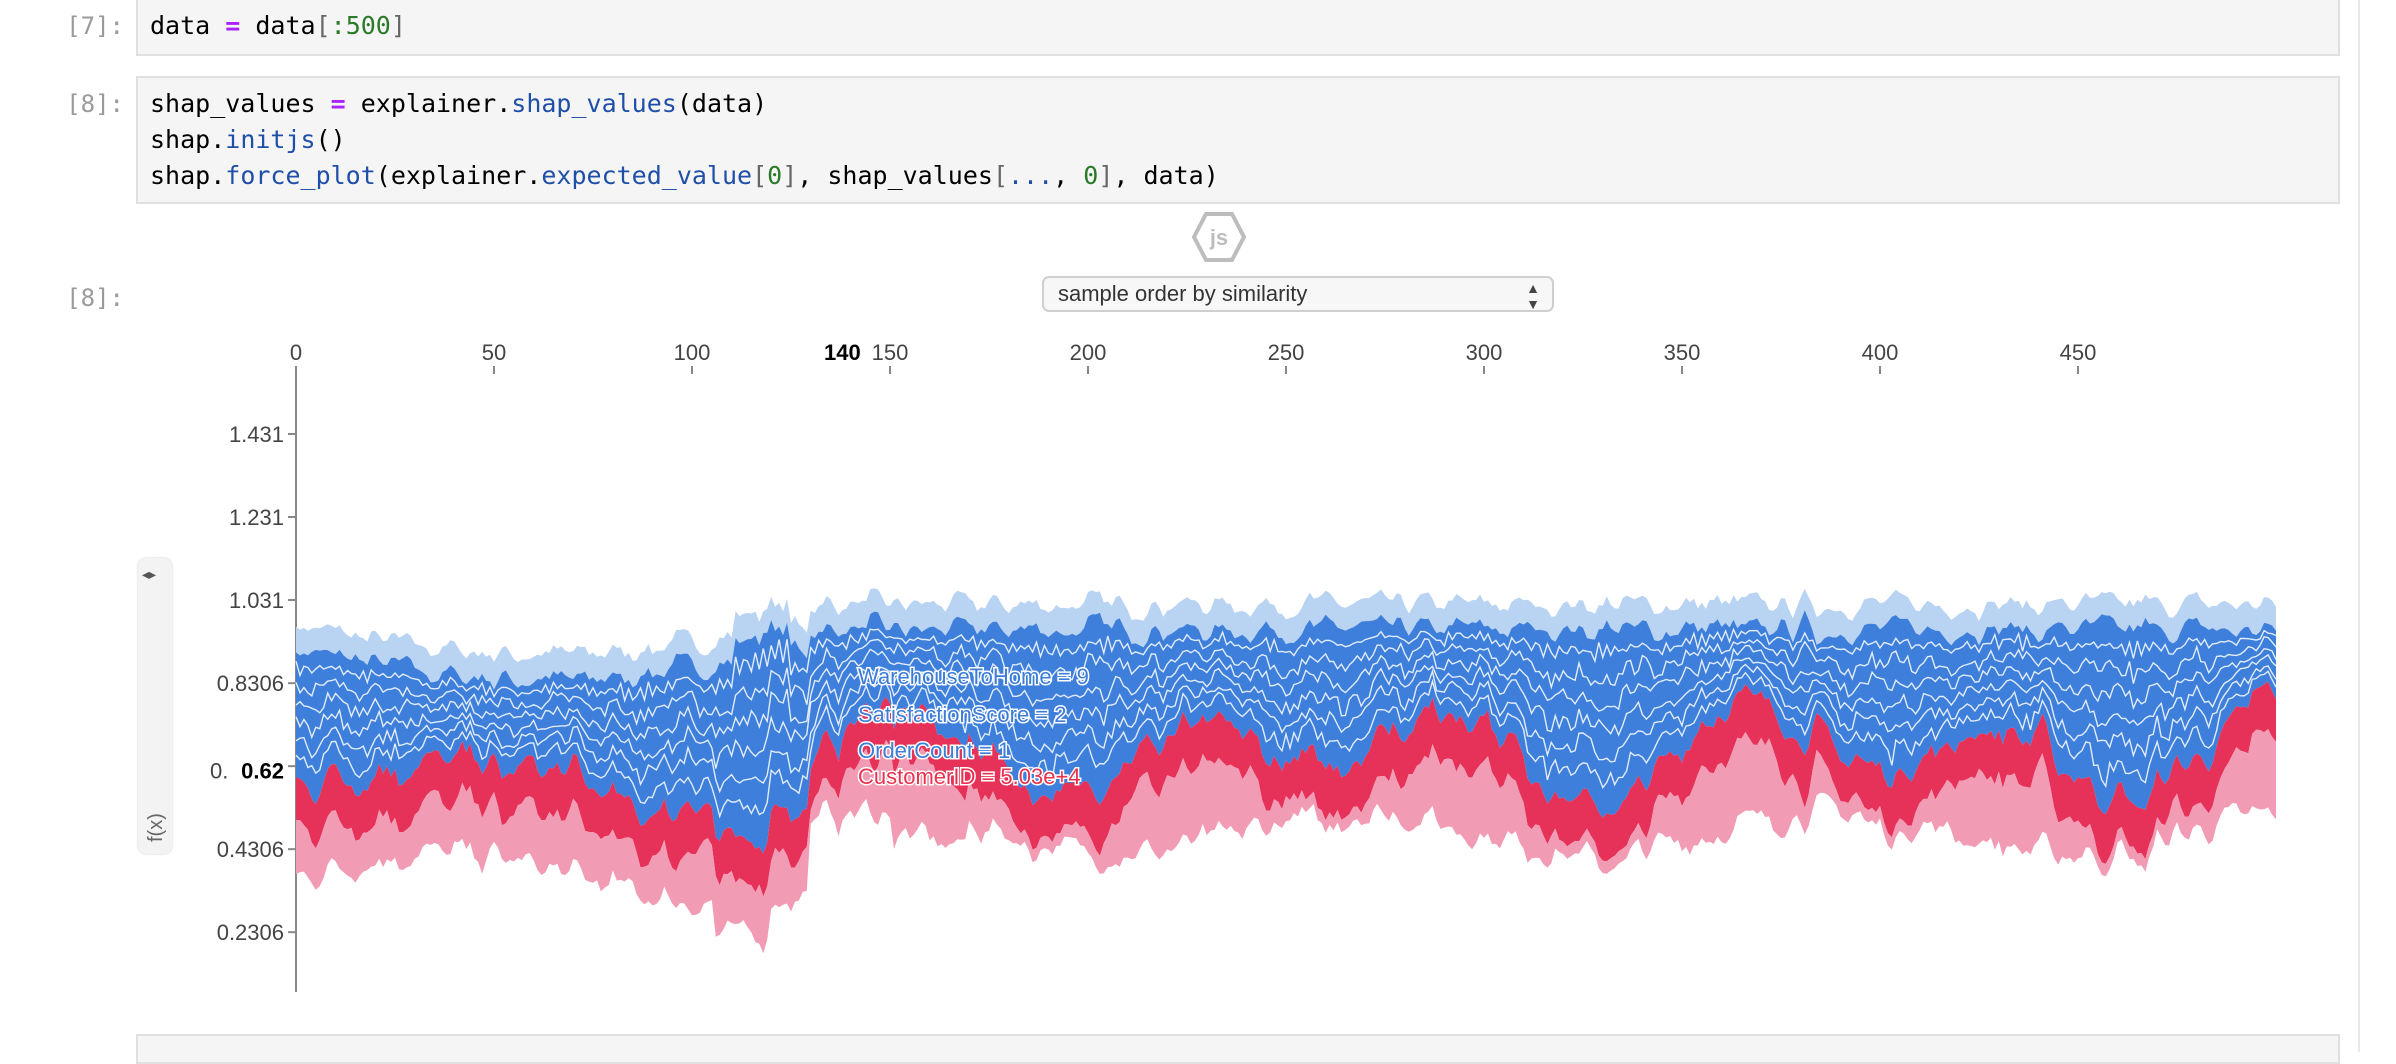 The height and width of the screenshot is (1064, 2396). I want to click on x-tick-label: 0, so click(296, 352).